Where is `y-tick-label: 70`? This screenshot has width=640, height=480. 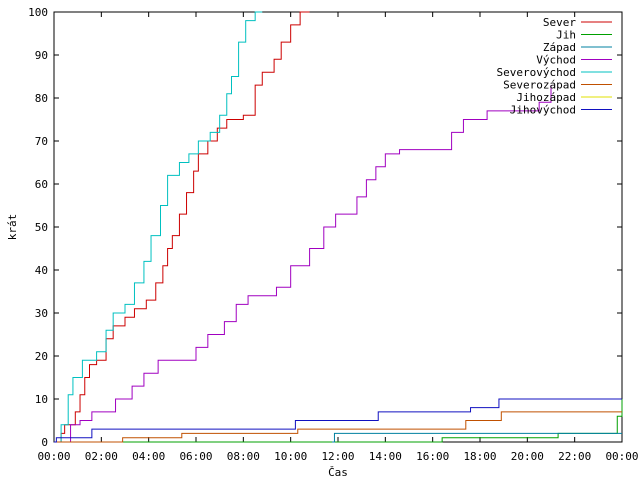
y-tick-label: 70 is located at coordinates (41, 141).